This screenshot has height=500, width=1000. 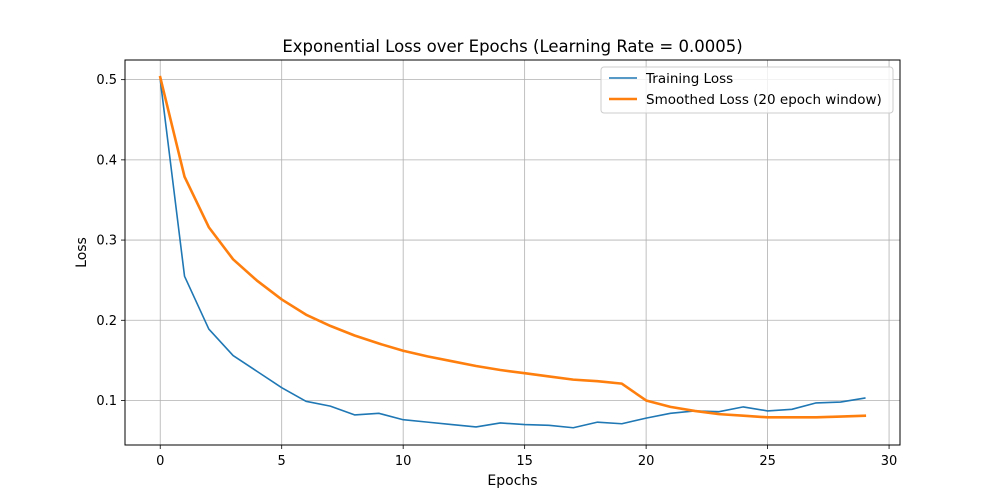 I want to click on x-tick-label: 20, so click(x=646, y=461).